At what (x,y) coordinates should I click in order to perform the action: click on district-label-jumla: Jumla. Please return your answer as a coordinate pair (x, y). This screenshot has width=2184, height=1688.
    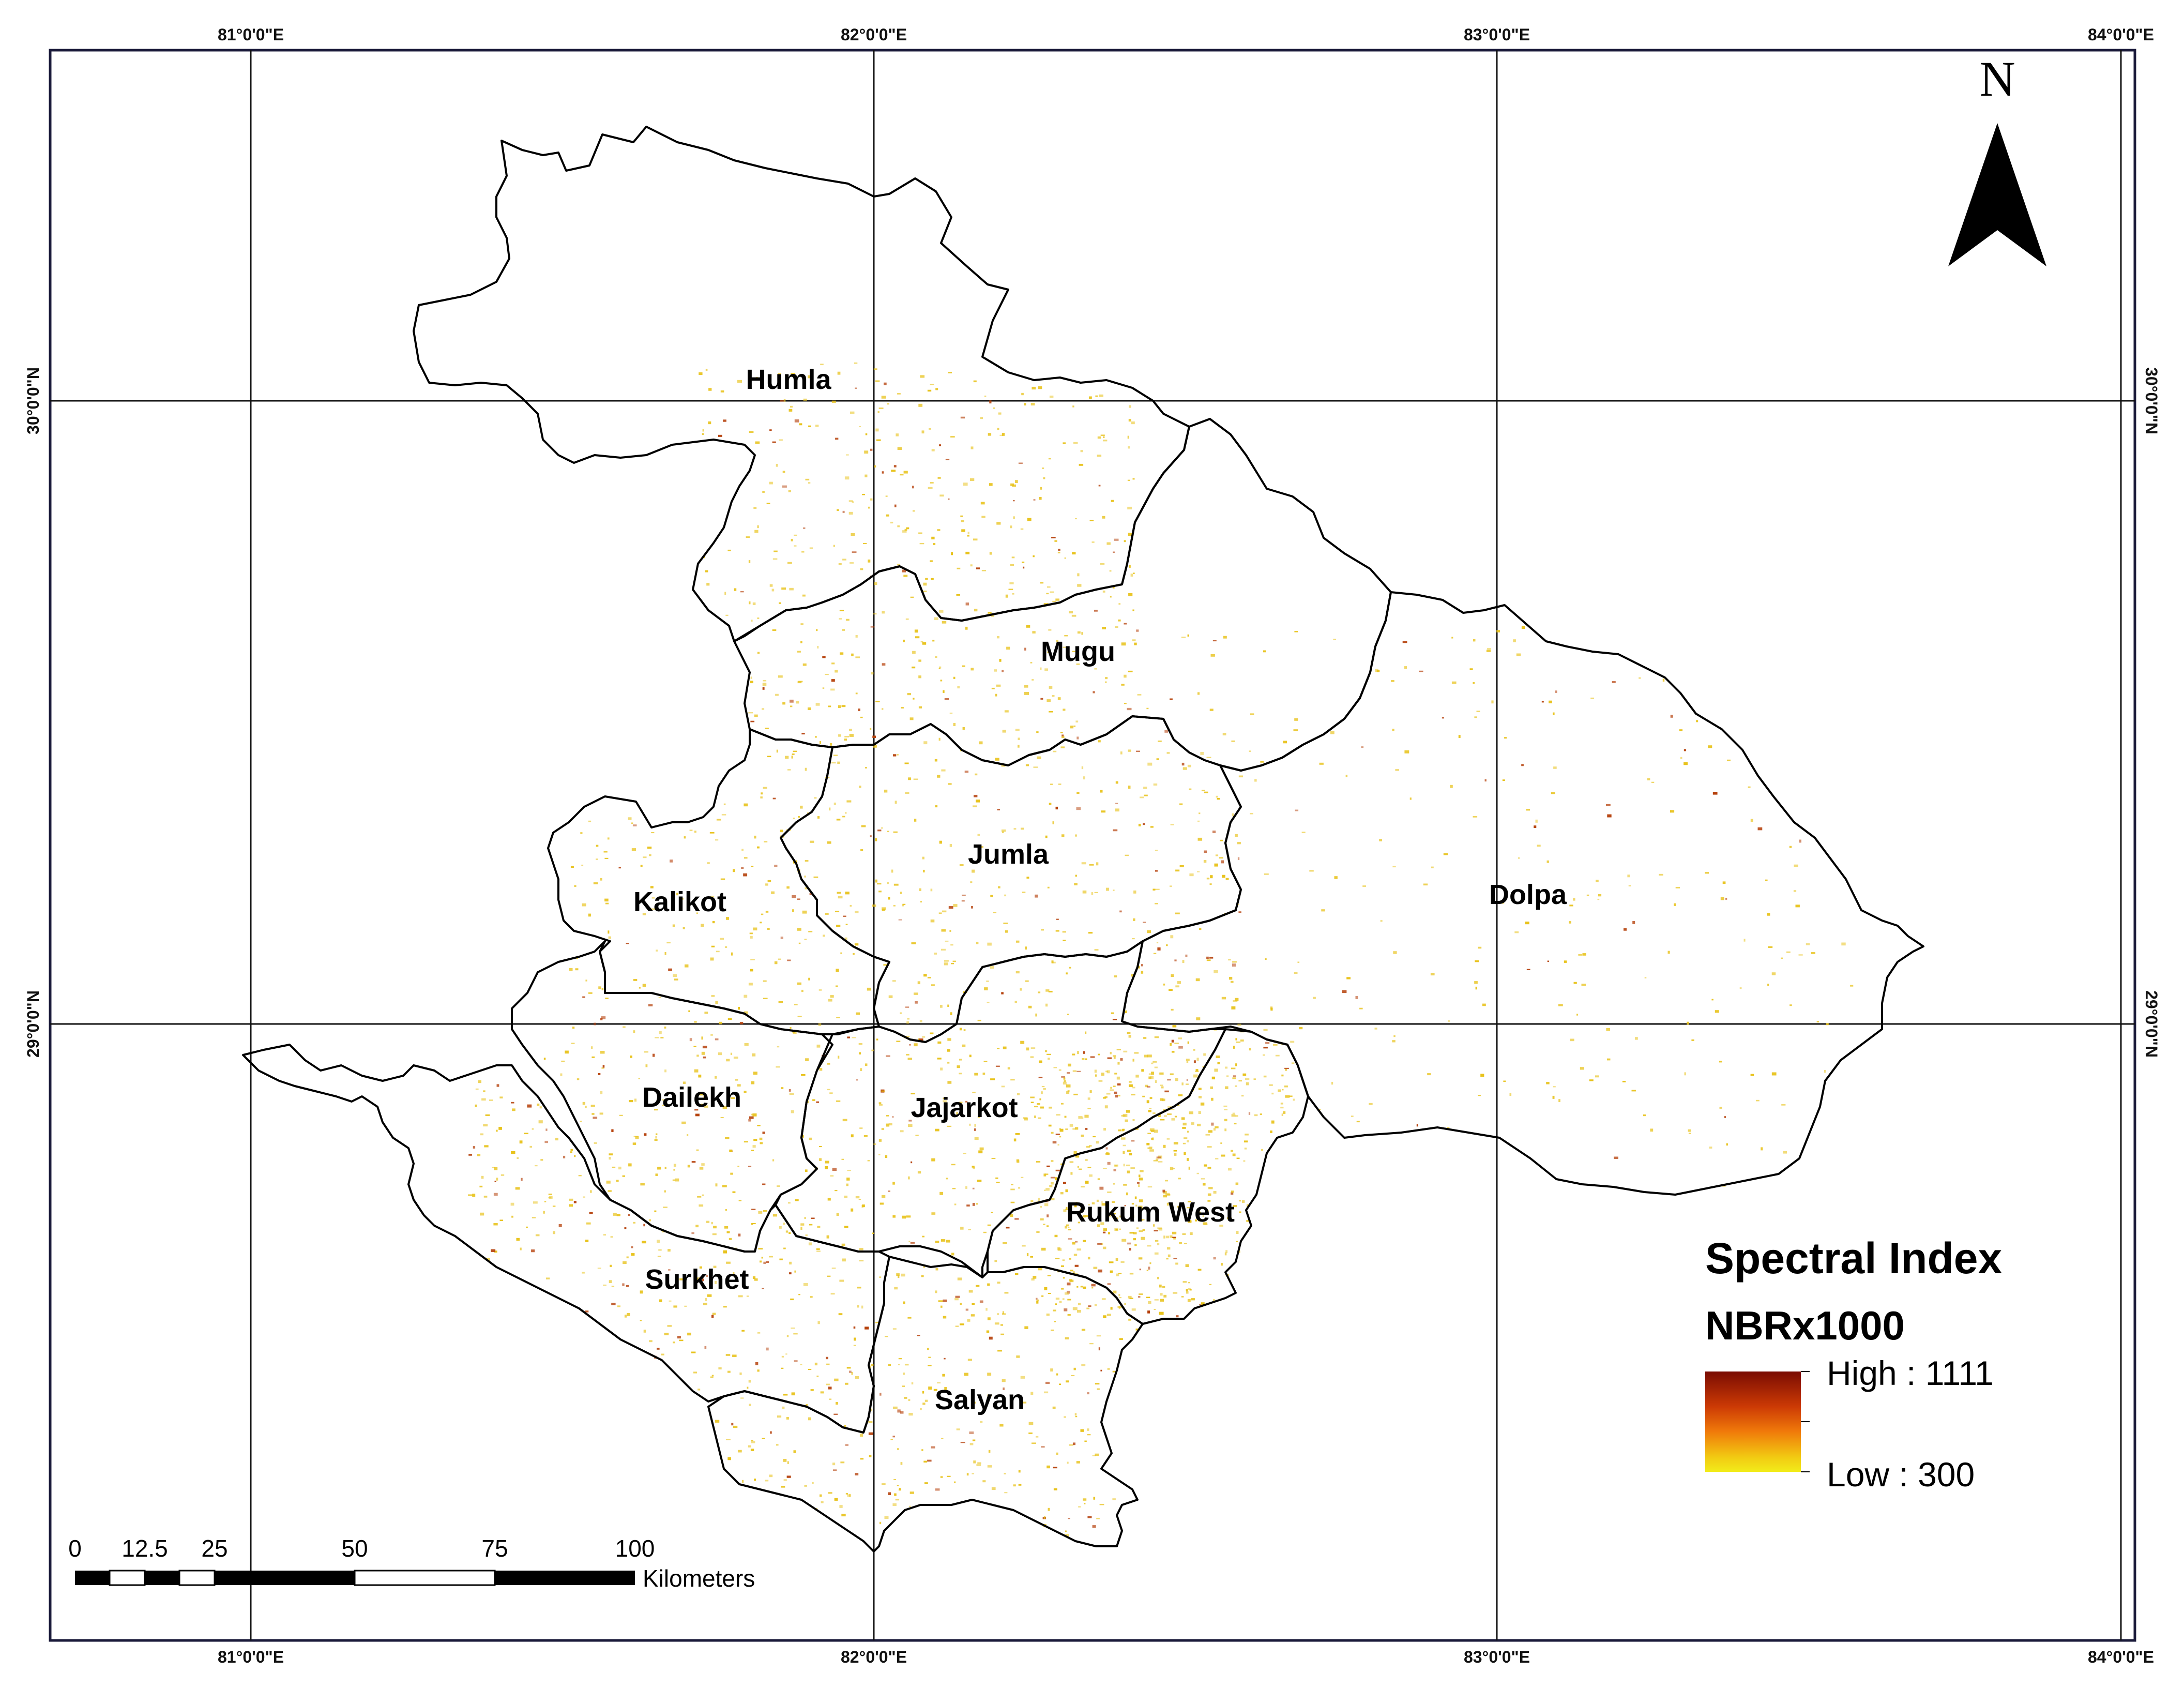
    Looking at the image, I should click on (1008, 854).